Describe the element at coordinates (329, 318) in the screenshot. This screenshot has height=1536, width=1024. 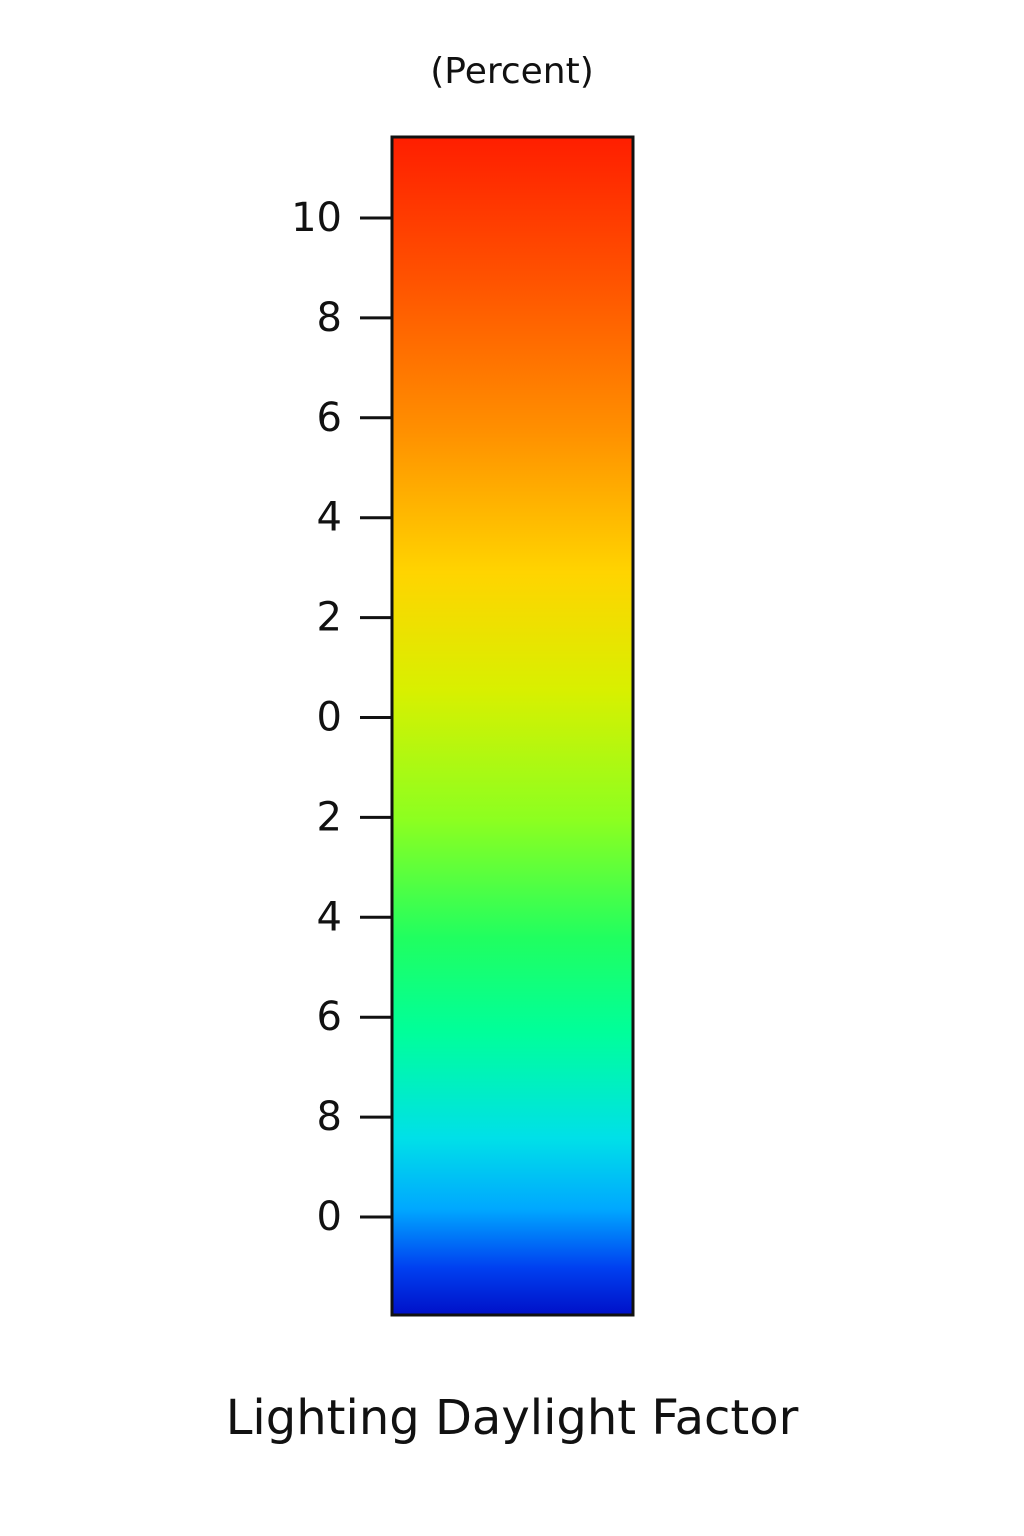
I see `tick-label-1: 8` at that location.